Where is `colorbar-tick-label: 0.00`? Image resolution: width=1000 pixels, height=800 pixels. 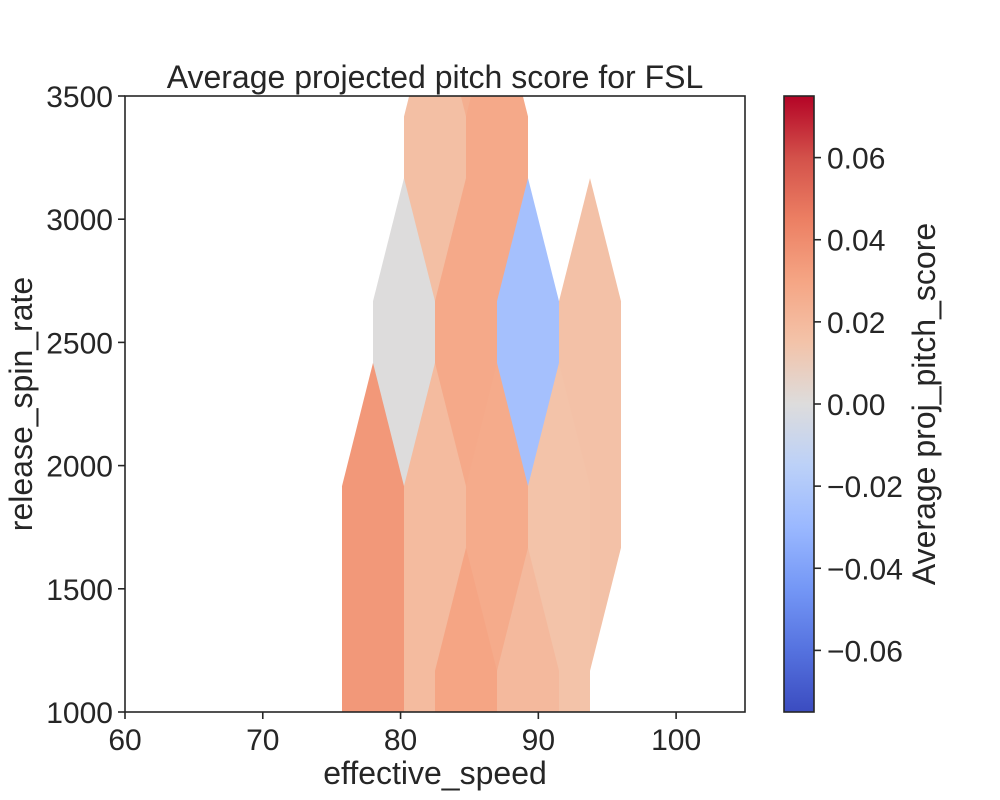 colorbar-tick-label: 0.00 is located at coordinates (856, 405).